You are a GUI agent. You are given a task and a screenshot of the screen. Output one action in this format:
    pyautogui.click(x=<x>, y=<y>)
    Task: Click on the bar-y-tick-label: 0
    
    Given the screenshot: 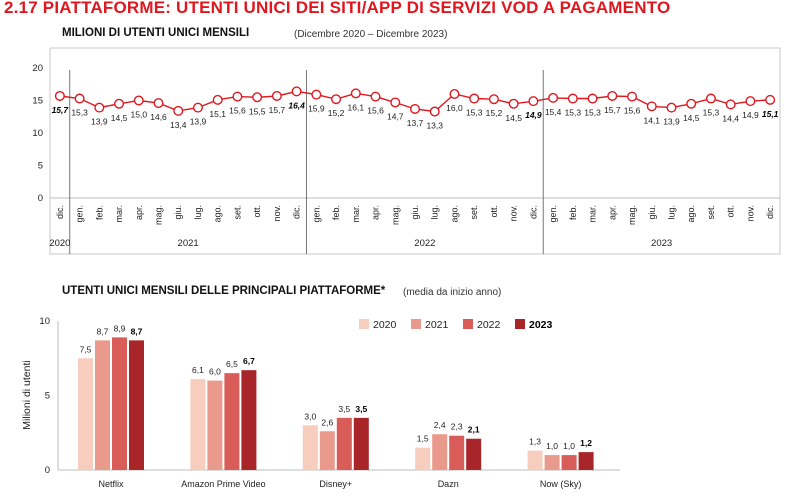 What is the action you would take?
    pyautogui.click(x=47, y=470)
    